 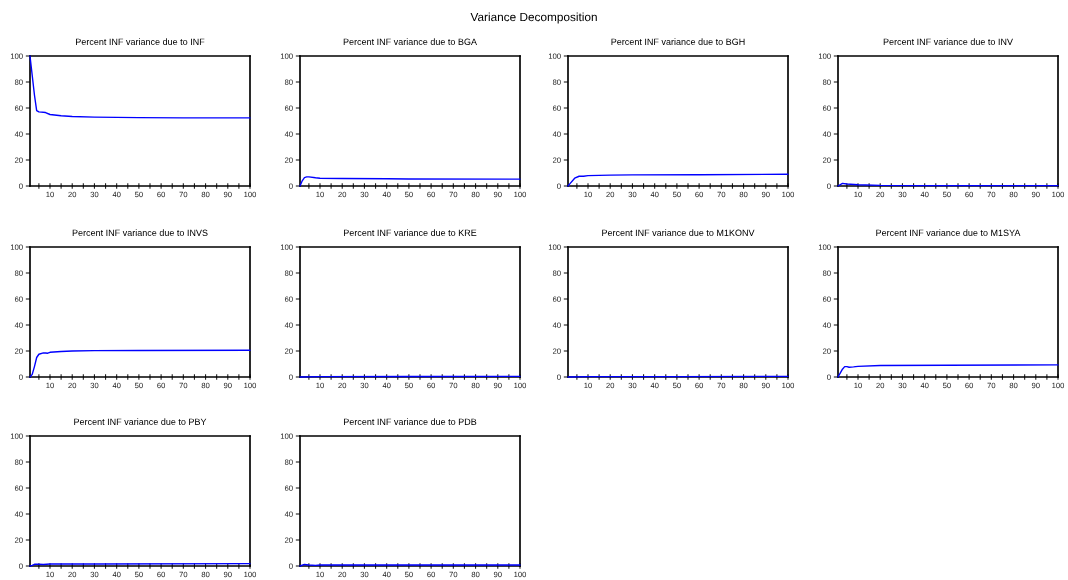 I want to click on chart-title: Percent INF variance due to M1SYA, so click(x=948, y=232).